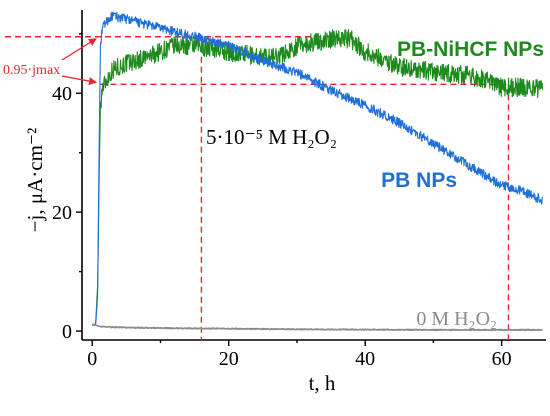  I want to click on jmax-arrow-lower, so click(79, 80).